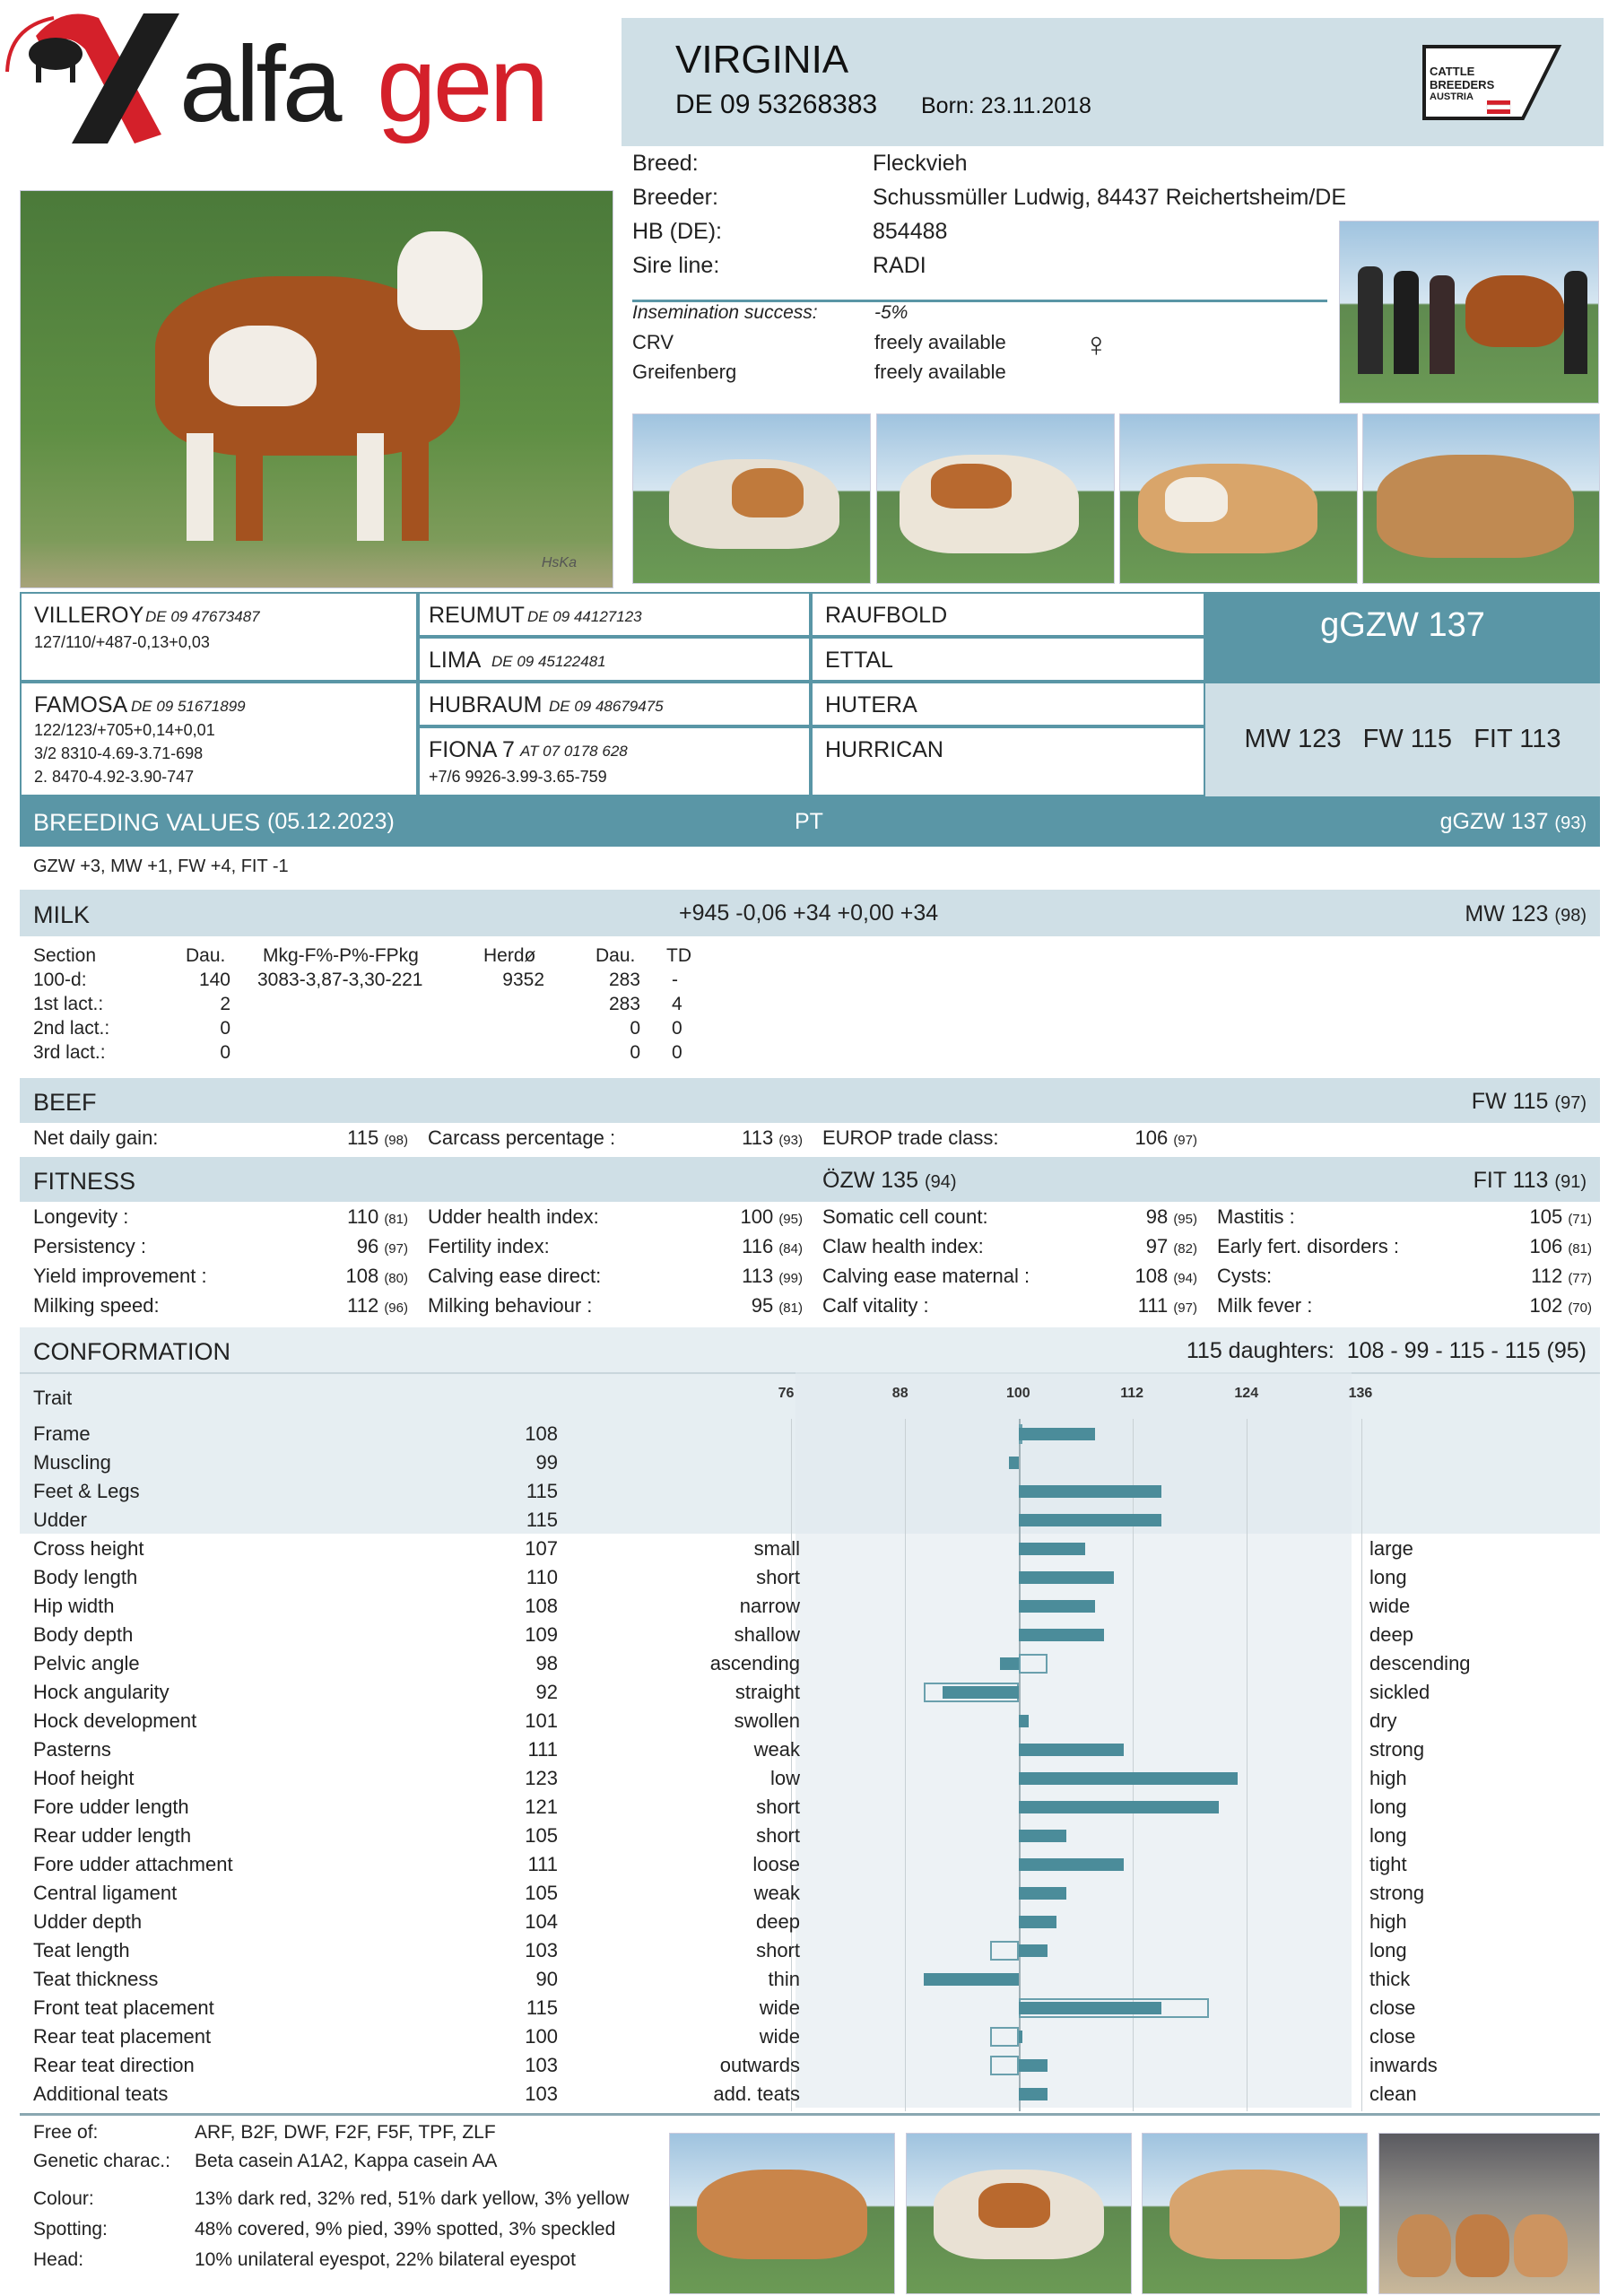 Image resolution: width=1617 pixels, height=2296 pixels. What do you see at coordinates (810, 1663) in the screenshot?
I see `trait-row: Pelvic angle 98 ascending descending` at bounding box center [810, 1663].